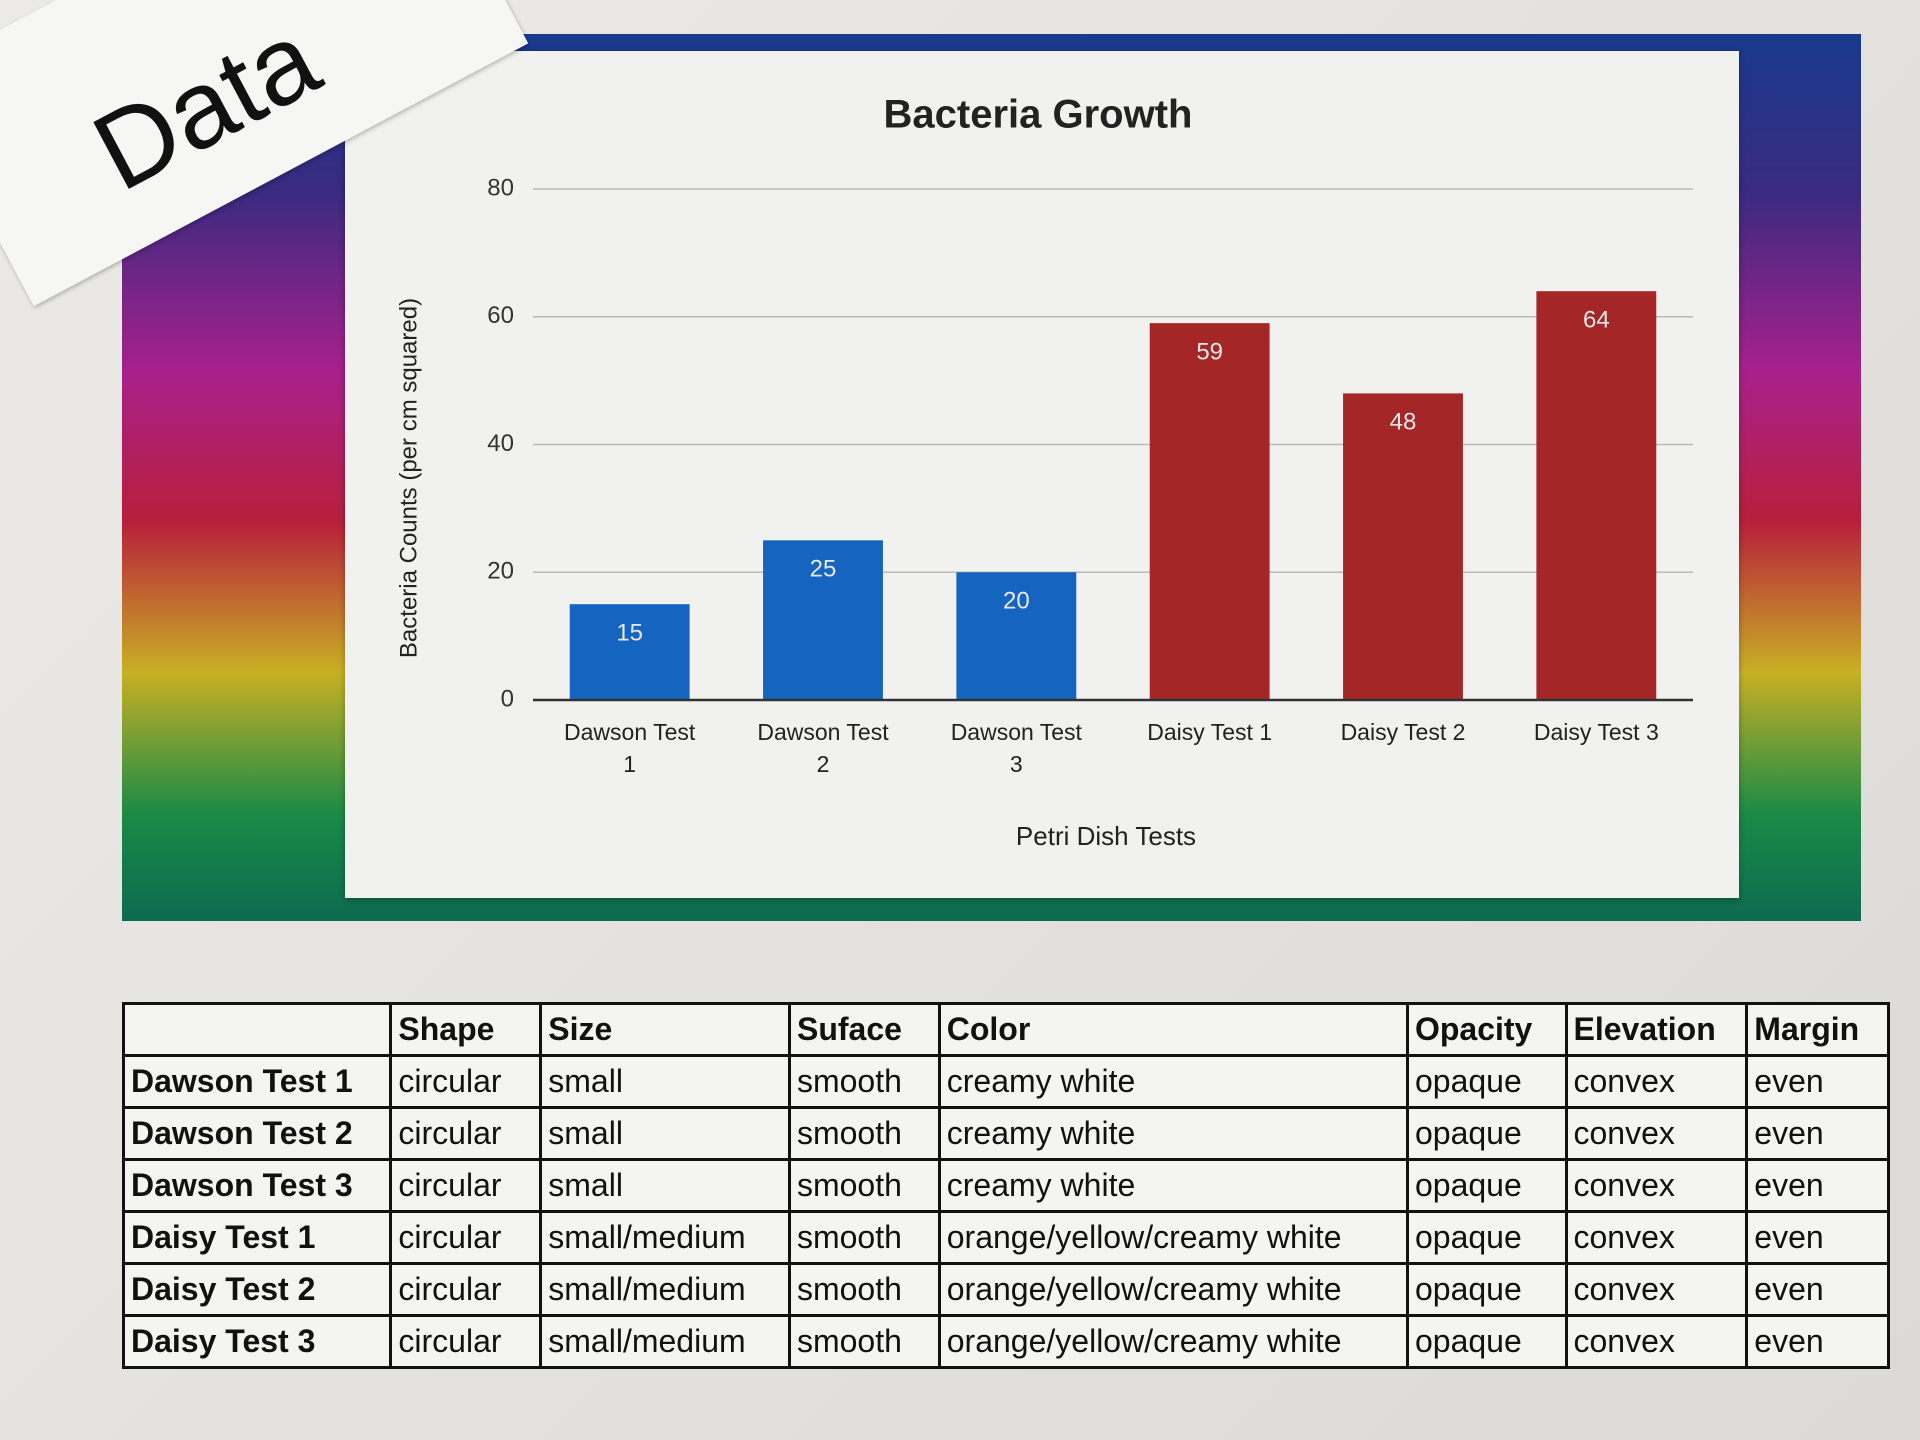 Image resolution: width=1920 pixels, height=1440 pixels. What do you see at coordinates (823, 569) in the screenshot?
I see `data-label: 25` at bounding box center [823, 569].